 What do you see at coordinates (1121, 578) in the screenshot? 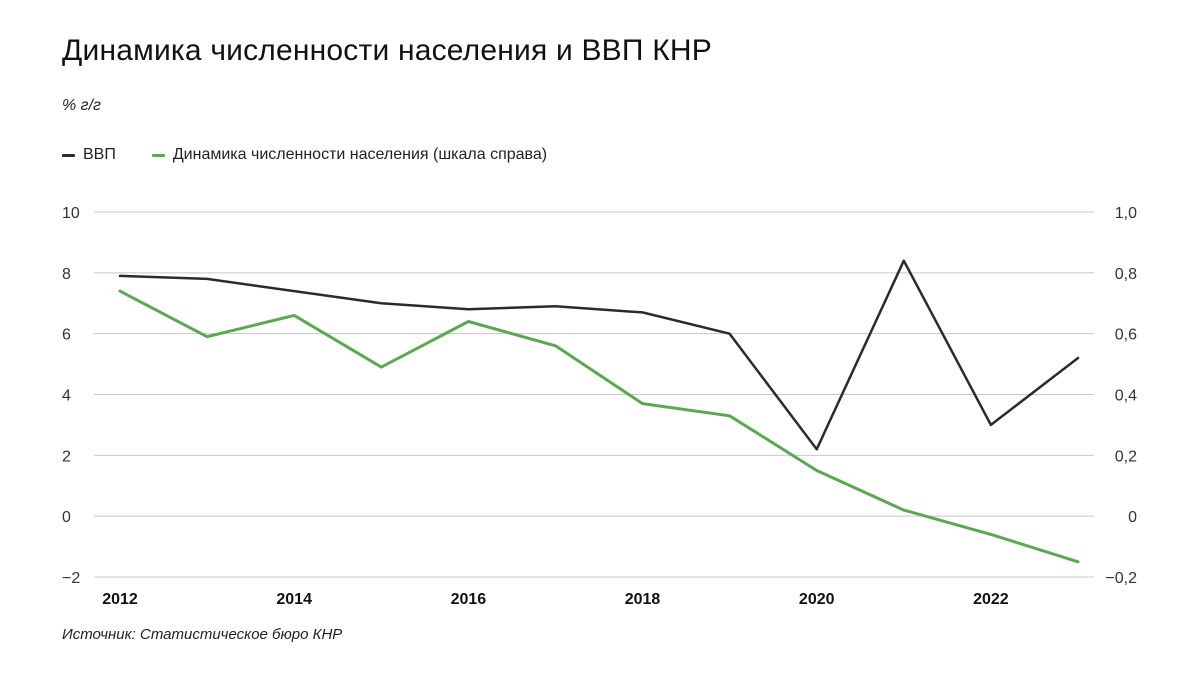
I see `y-right-tick-label: −0,2` at bounding box center [1121, 578].